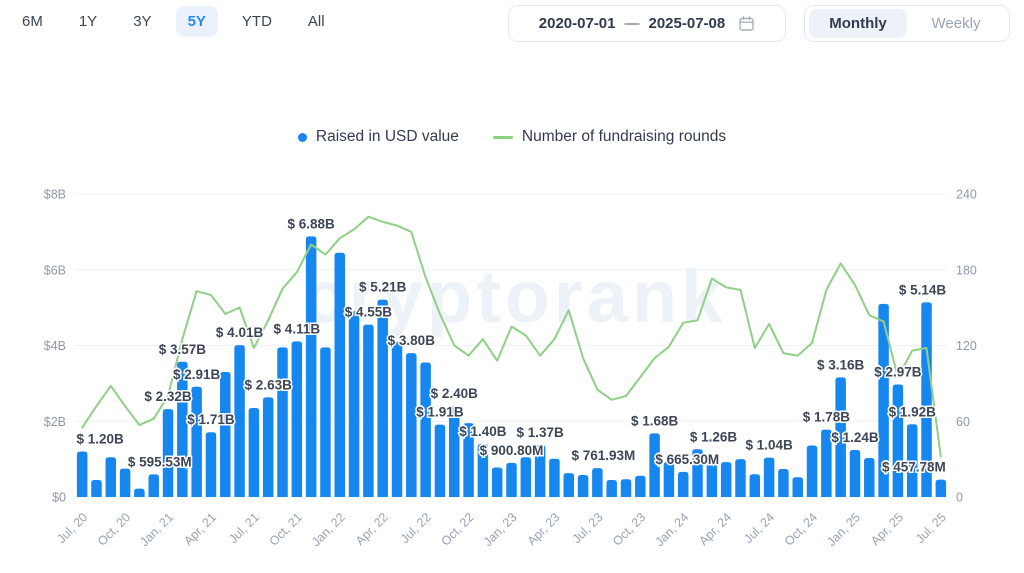  Describe the element at coordinates (372, 529) in the screenshot. I see `x-axis-tick: Apr, 22` at that location.